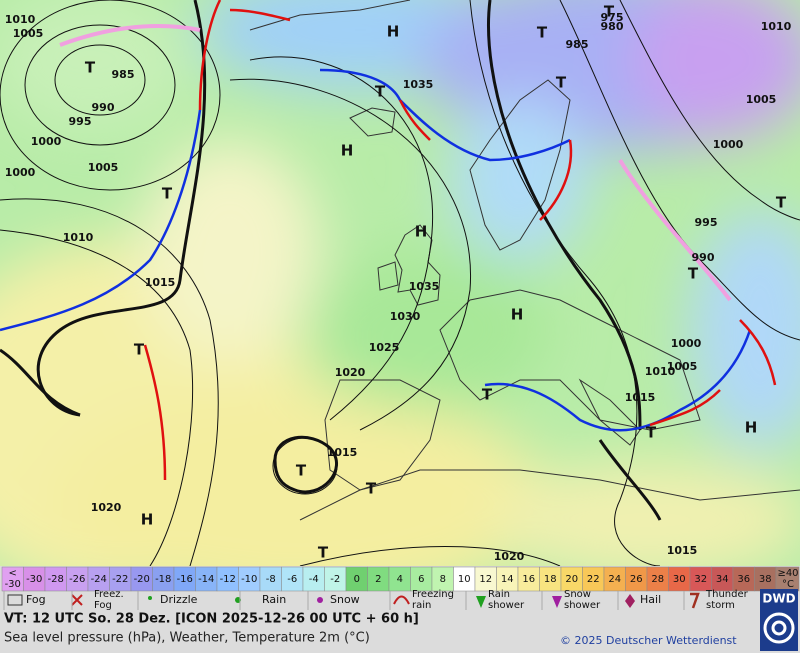 Image resolution: width=800 pixels, height=657 pixels. What do you see at coordinates (787, 573) in the screenshot?
I see `scale-label-high: ≥40` at bounding box center [787, 573].